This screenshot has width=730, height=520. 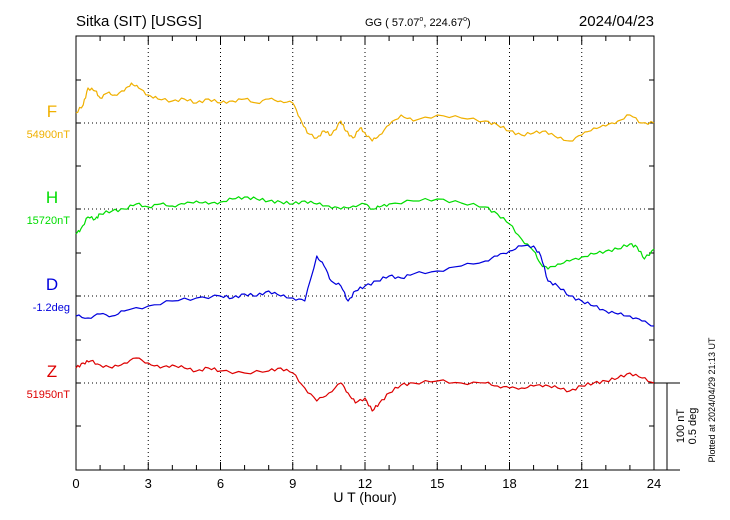 I want to click on x-tick-label: 3, so click(x=148, y=483).